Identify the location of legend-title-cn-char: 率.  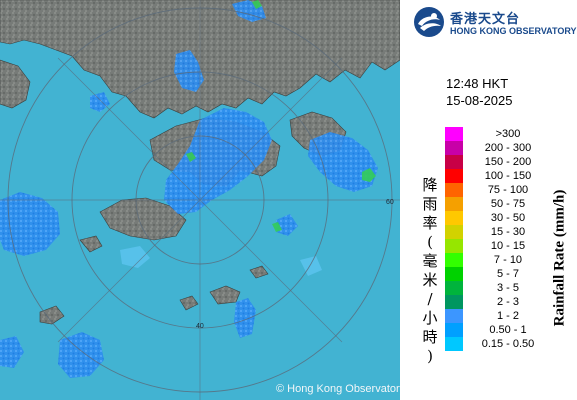
(430, 223).